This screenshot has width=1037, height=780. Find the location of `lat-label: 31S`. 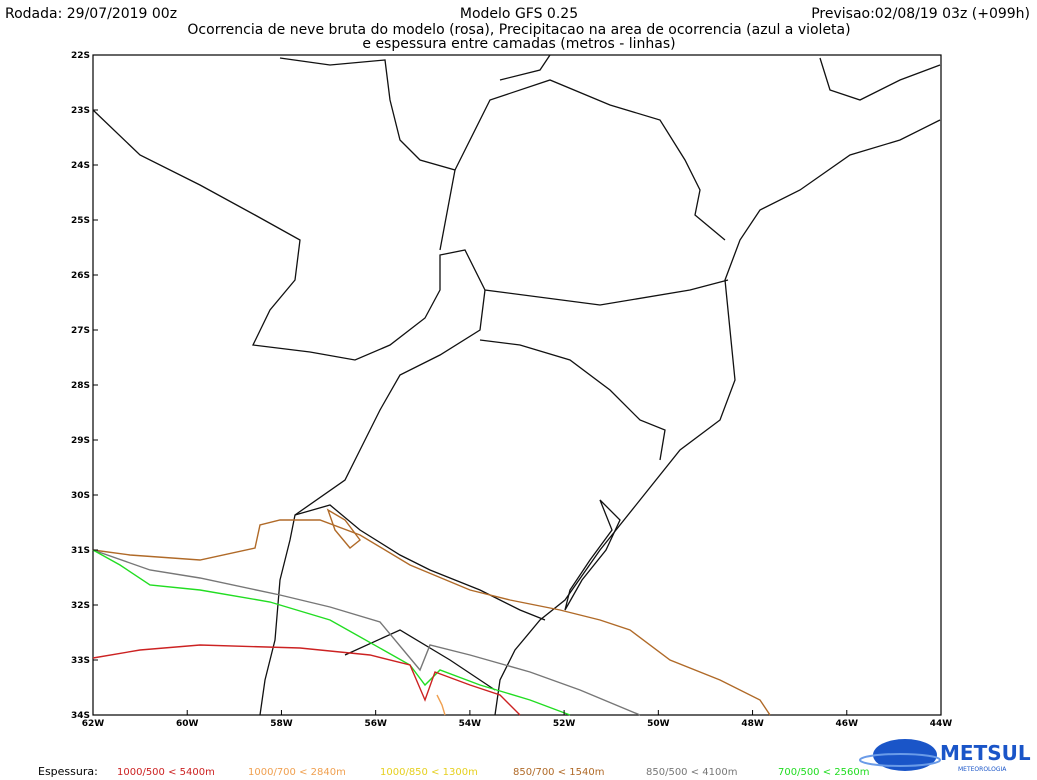

lat-label: 31S is located at coordinates (80, 551).